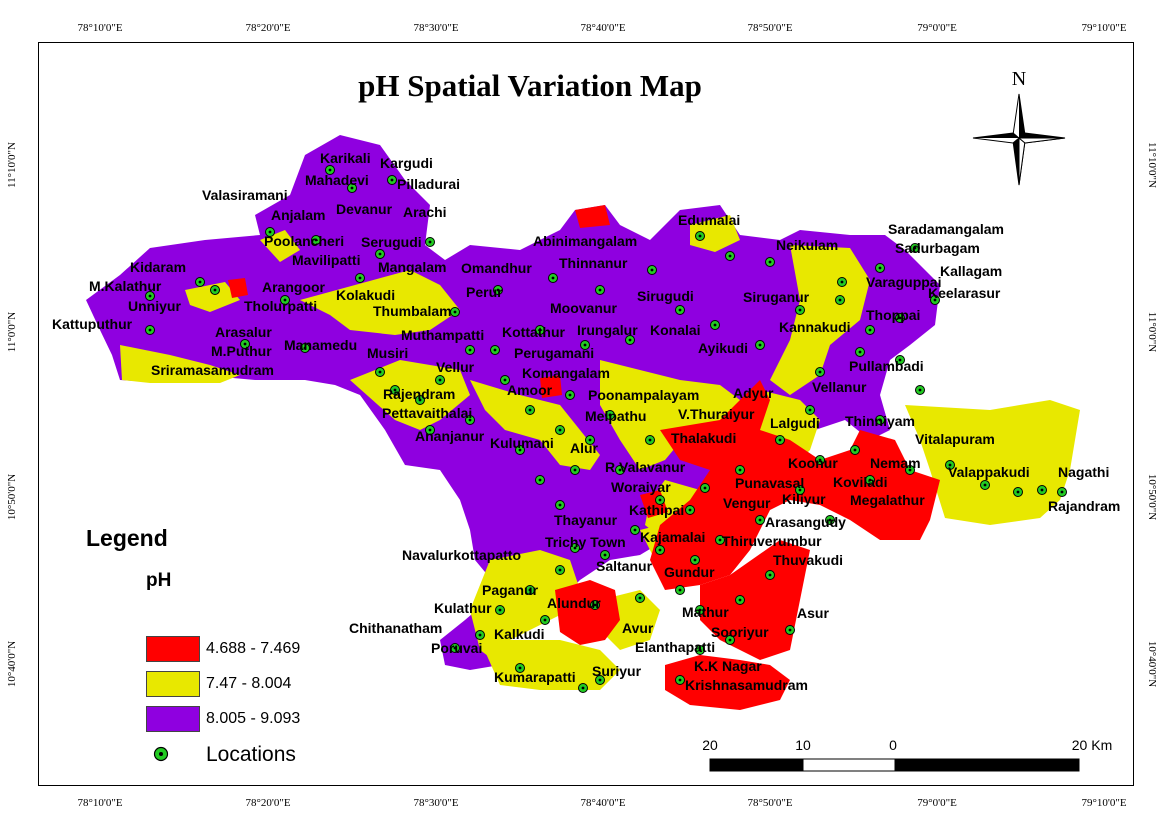 This screenshot has width=1170, height=827. I want to click on place-label: Anjalam, so click(298, 215).